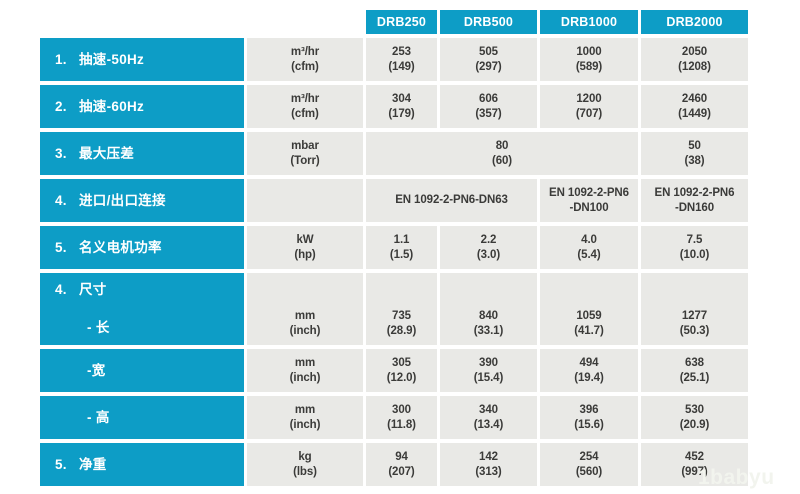  What do you see at coordinates (694, 22) in the screenshot?
I see `column-header-drb2000: DRB2000` at bounding box center [694, 22].